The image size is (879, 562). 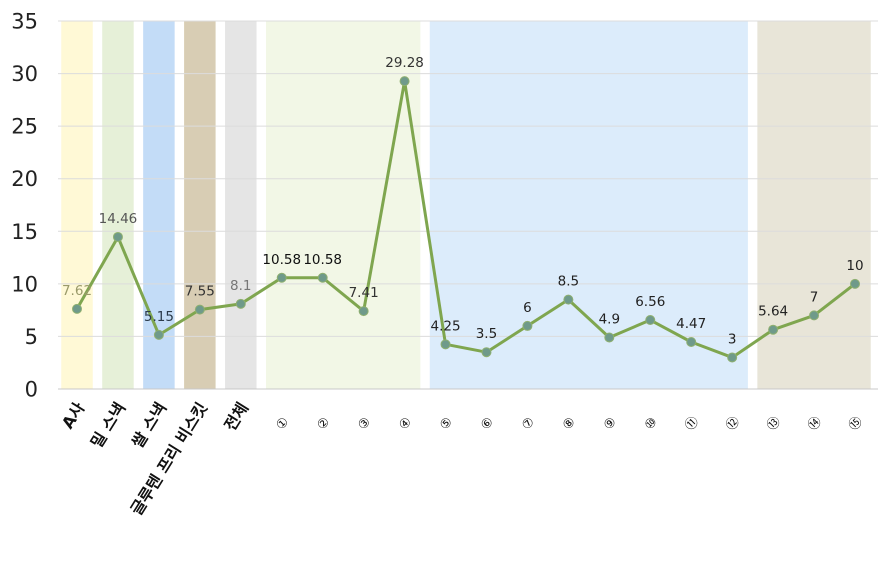 I want to click on data-label: 8.1, so click(x=240, y=286).